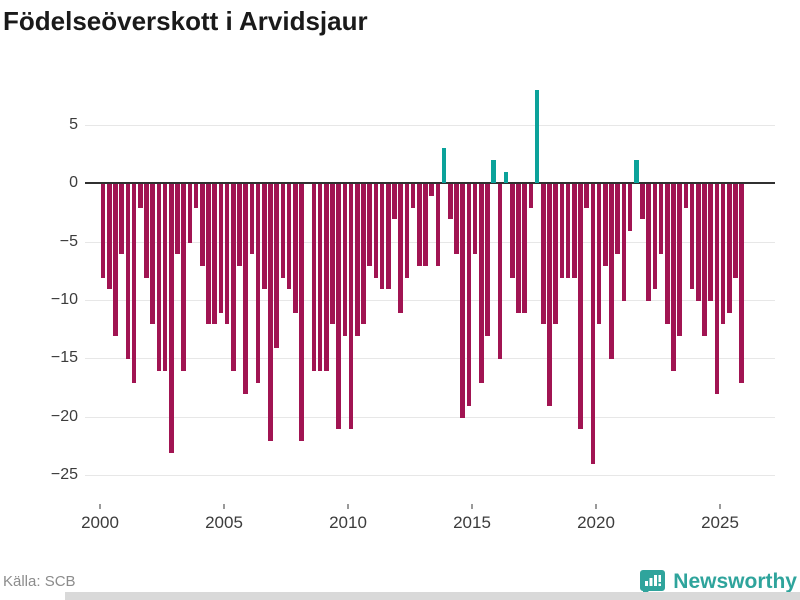 The width and height of the screenshot is (800, 600). What do you see at coordinates (432, 596) in the screenshot?
I see `bottom-scrollbar` at bounding box center [432, 596].